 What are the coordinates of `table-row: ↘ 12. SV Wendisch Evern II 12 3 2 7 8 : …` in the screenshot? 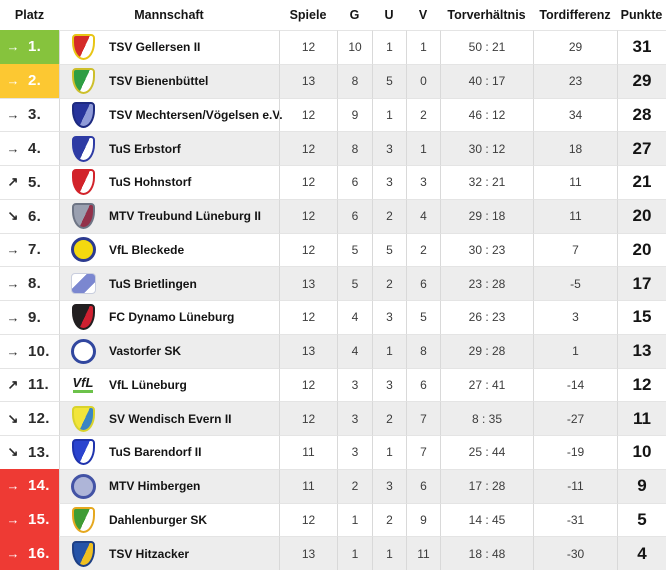 It's located at (333, 418).